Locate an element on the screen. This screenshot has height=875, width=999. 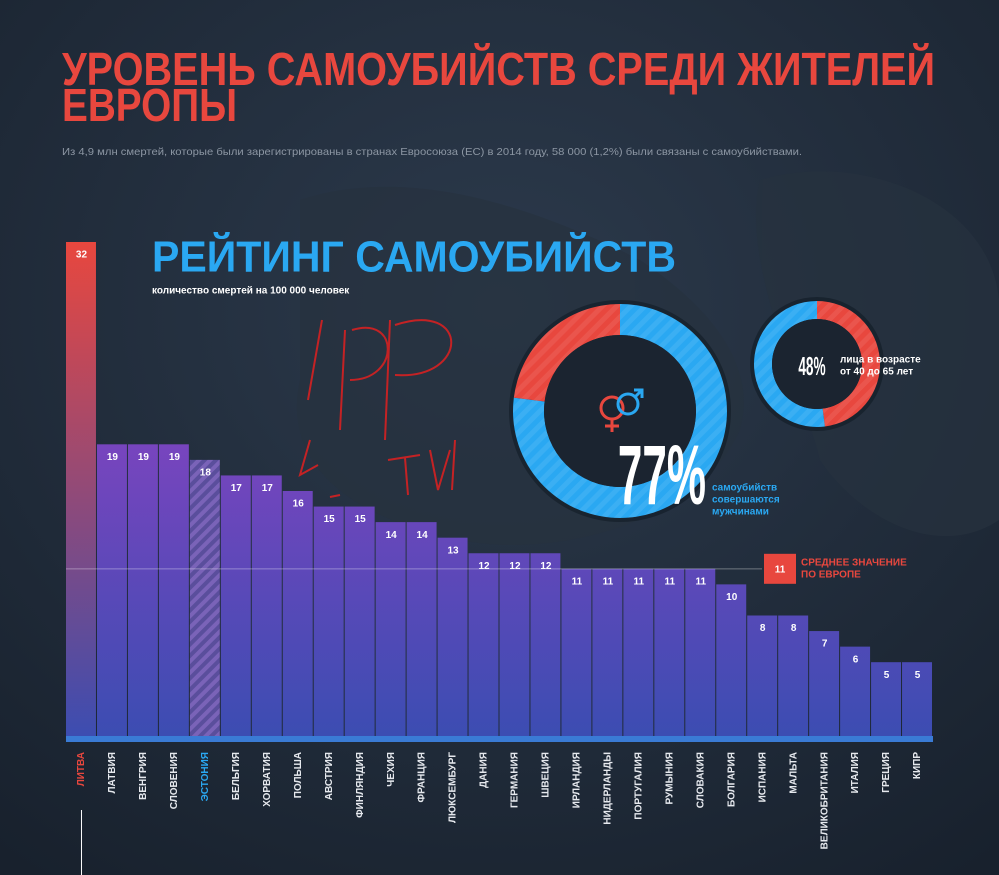
x-tick-label: ГЕРМАНИЯ is located at coordinates (515, 780).